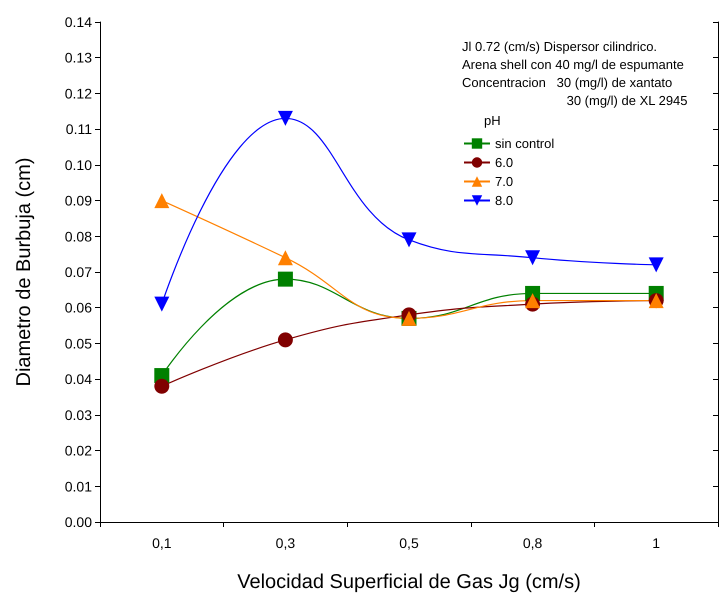 The image size is (720, 600). I want to click on y-tick-label: 0.02, so click(78, 450).